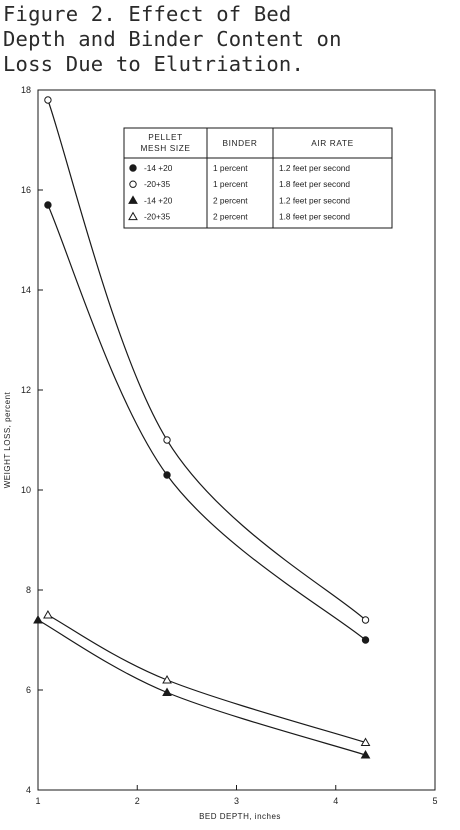 The image size is (460, 830). What do you see at coordinates (240, 816) in the screenshot?
I see `x-axis-label: BED DEPTH, inches` at bounding box center [240, 816].